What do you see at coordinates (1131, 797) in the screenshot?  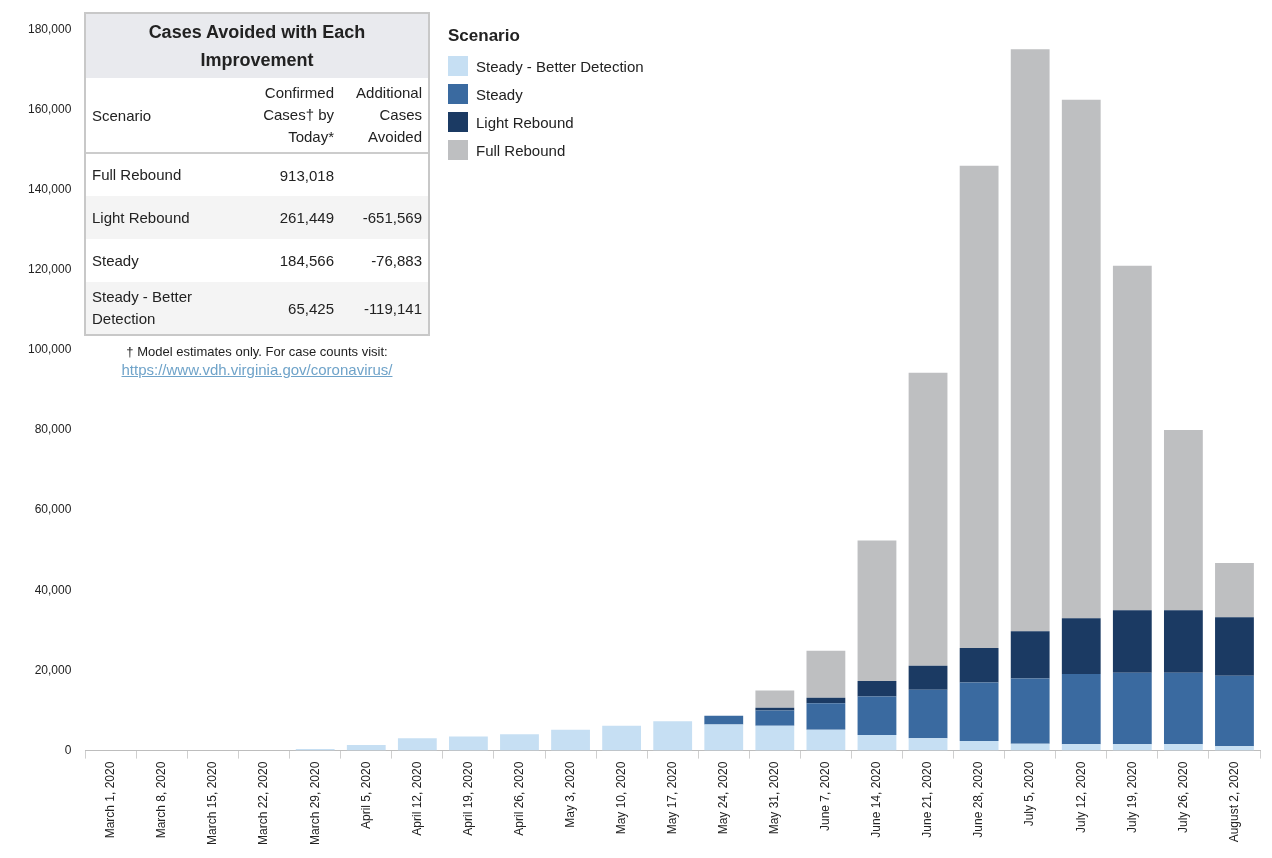 I see `x-tick-label: July 19, 2020` at bounding box center [1131, 797].